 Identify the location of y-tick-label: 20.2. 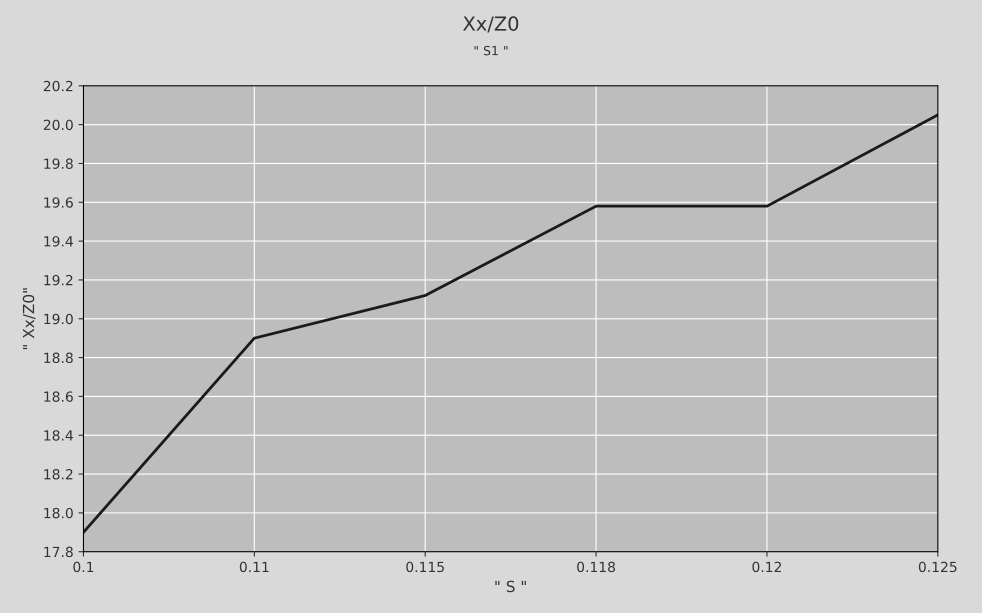
(58, 86).